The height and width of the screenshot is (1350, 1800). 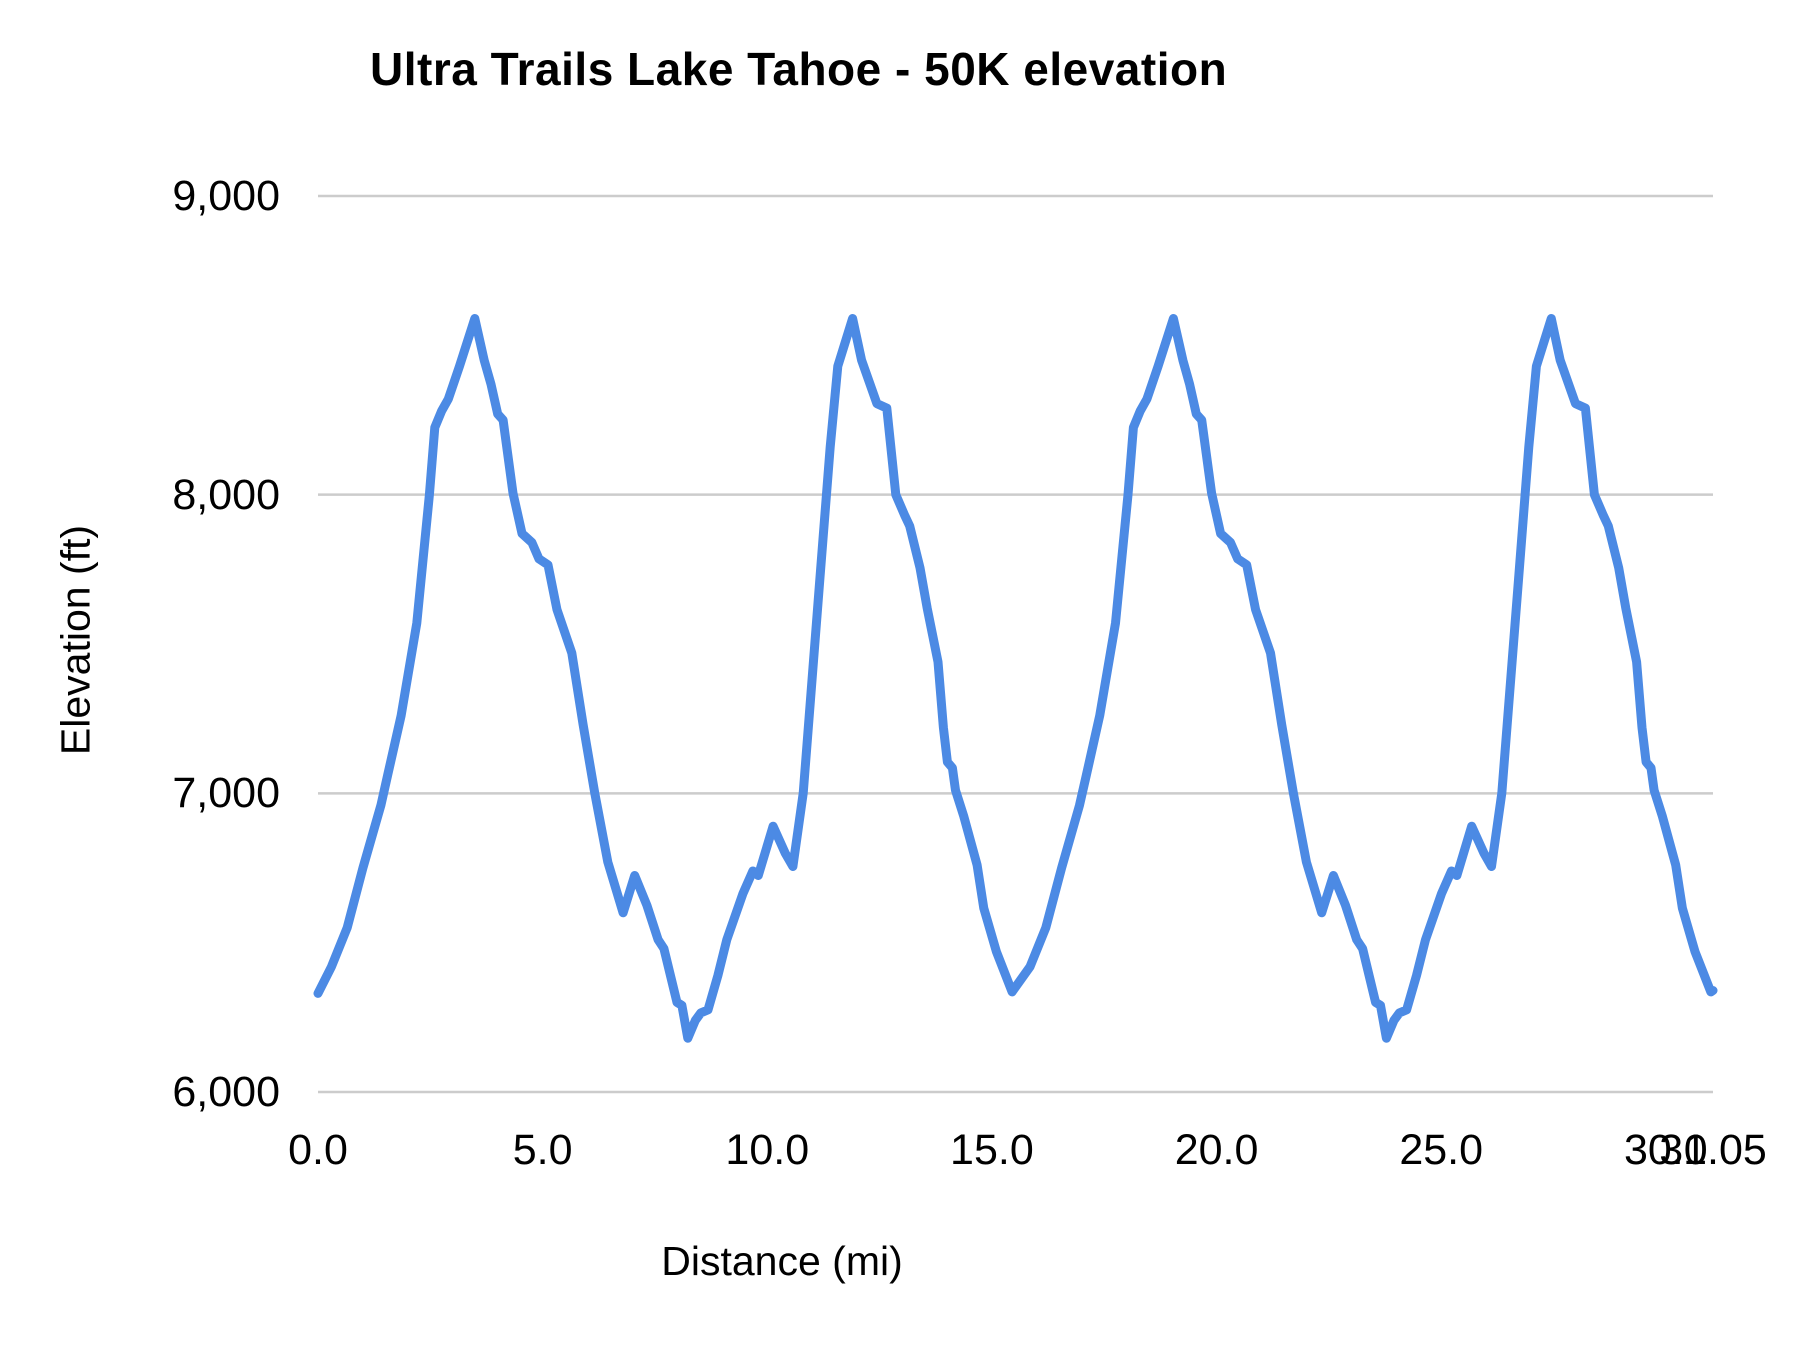 I want to click on x-tick-label: 5.0, so click(x=542, y=1150).